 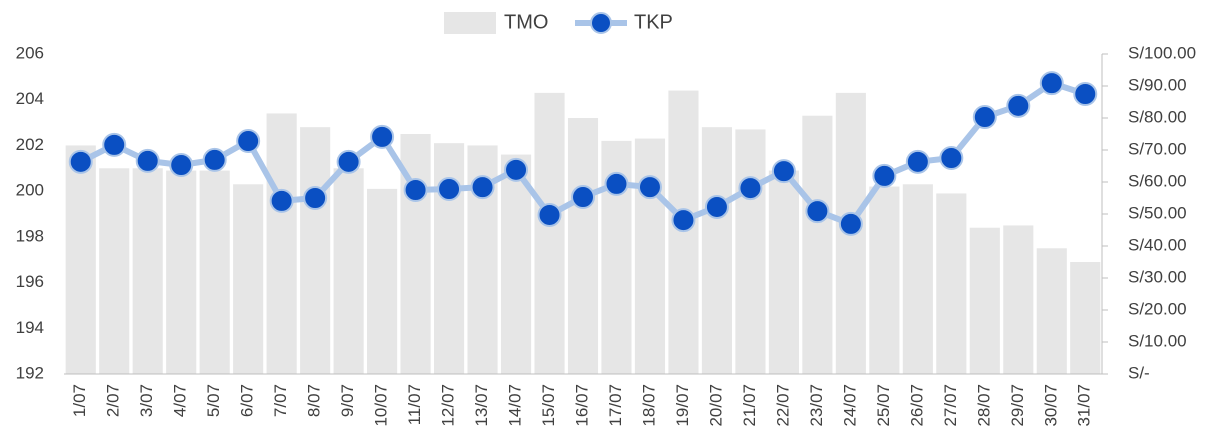 I want to click on x-tick-label: 8/07, so click(x=314, y=400).